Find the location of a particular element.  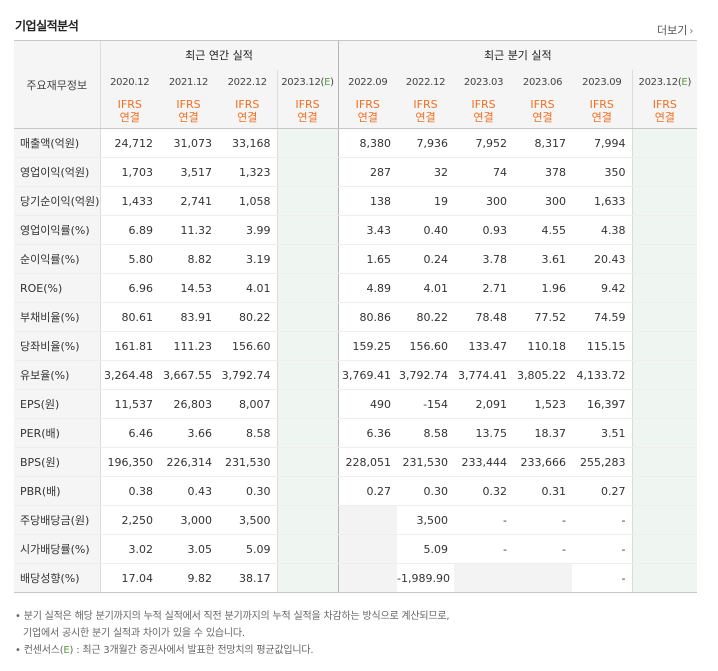

period-header: 2023.12(E) is located at coordinates (664, 82).